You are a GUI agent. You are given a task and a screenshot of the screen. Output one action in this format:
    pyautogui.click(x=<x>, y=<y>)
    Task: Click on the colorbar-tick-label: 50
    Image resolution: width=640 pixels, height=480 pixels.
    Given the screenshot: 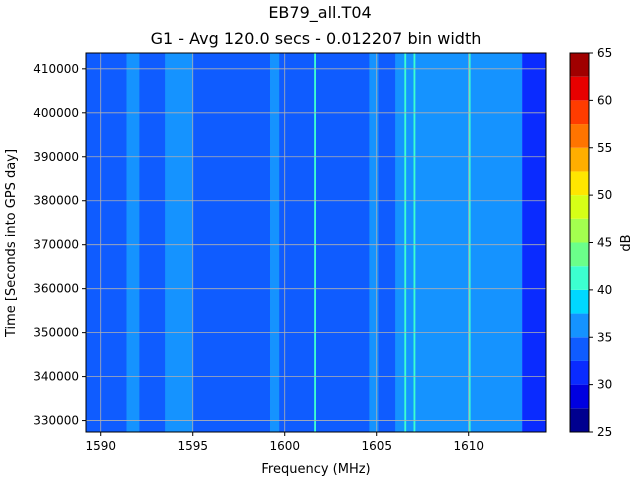 What is the action you would take?
    pyautogui.click(x=604, y=195)
    